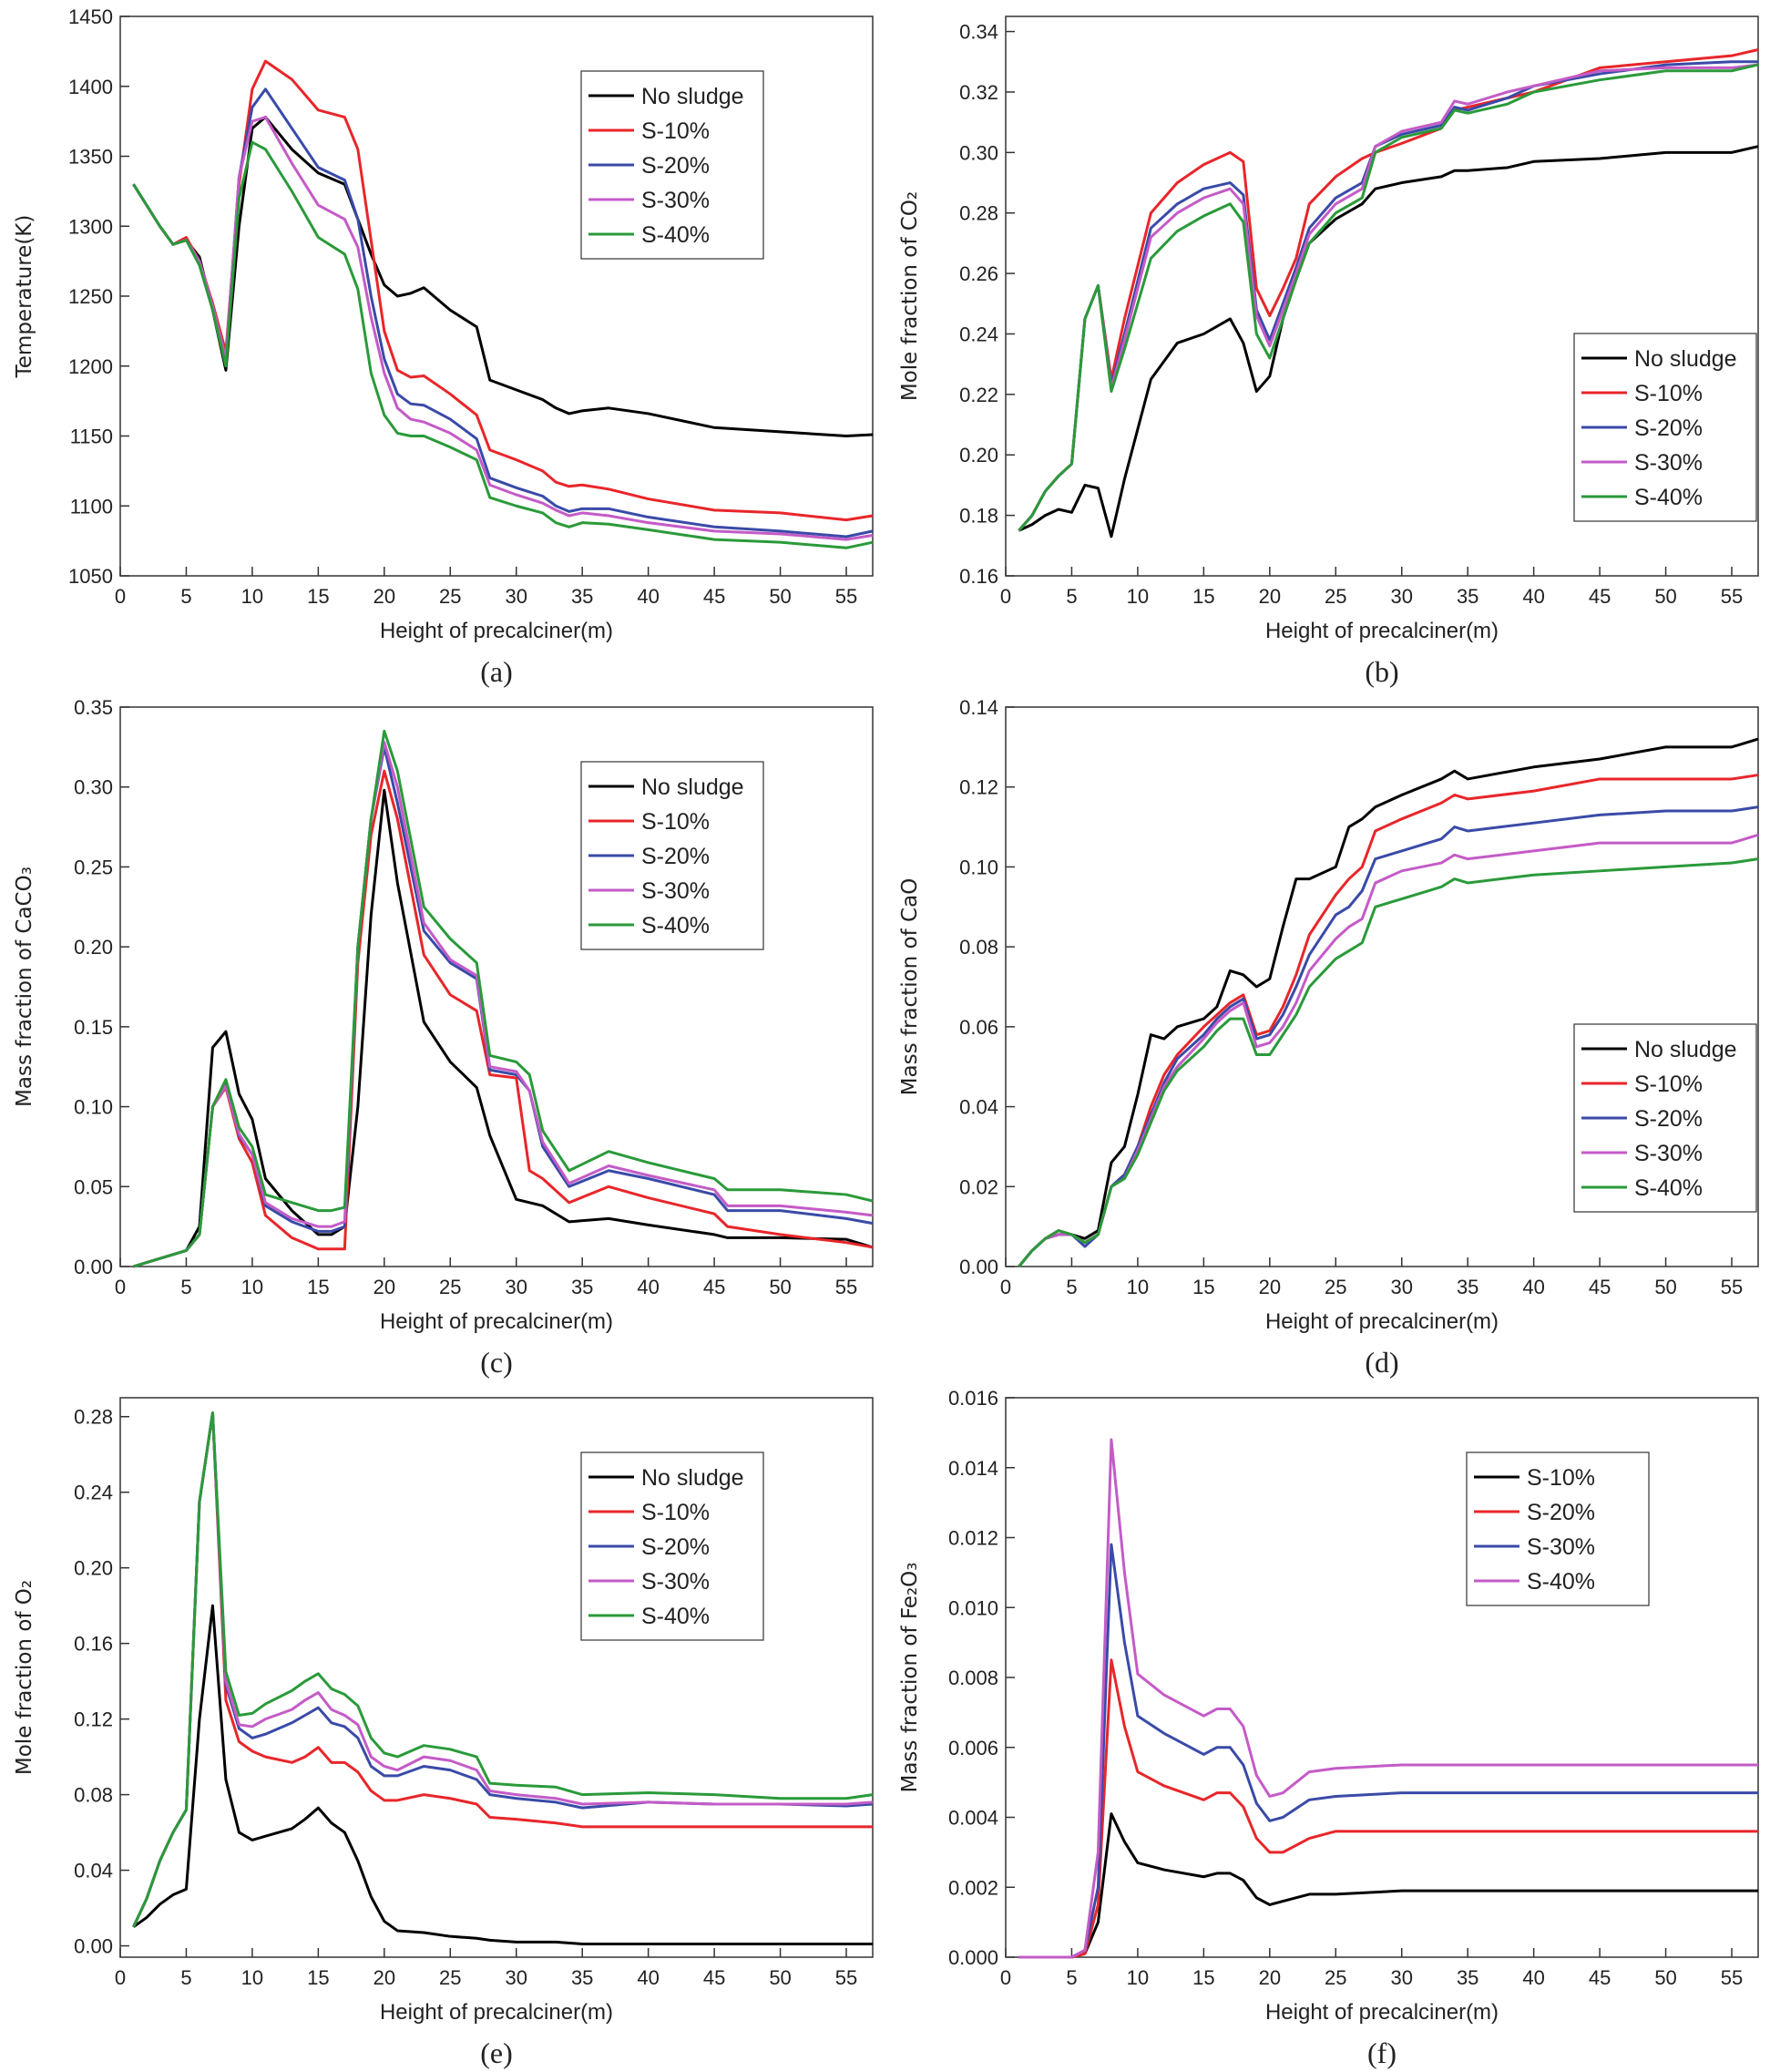 This screenshot has width=1770, height=2072. Describe the element at coordinates (978, 1267) in the screenshot. I see `y-tick-label: 0.00` at that location.